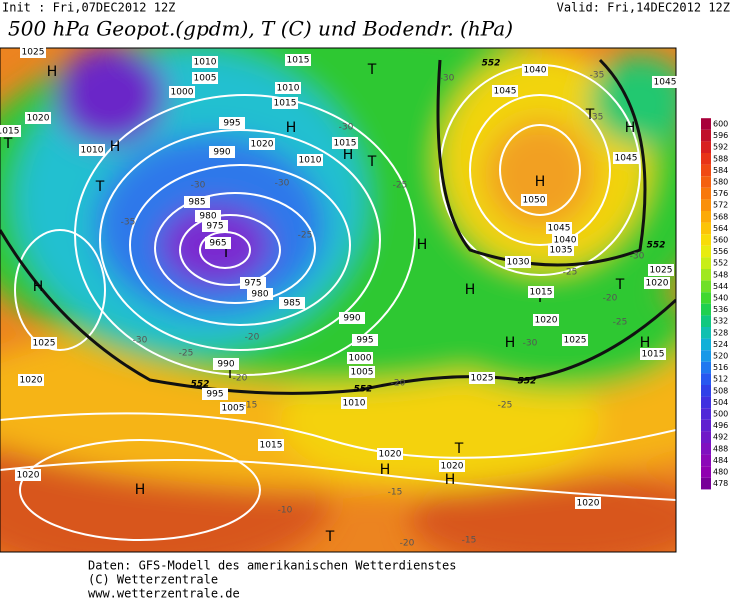 Image resolution: width=732 pixels, height=600 pixels. What do you see at coordinates (720, 483) in the screenshot?
I see `colorbar-label: 478` at bounding box center [720, 483].